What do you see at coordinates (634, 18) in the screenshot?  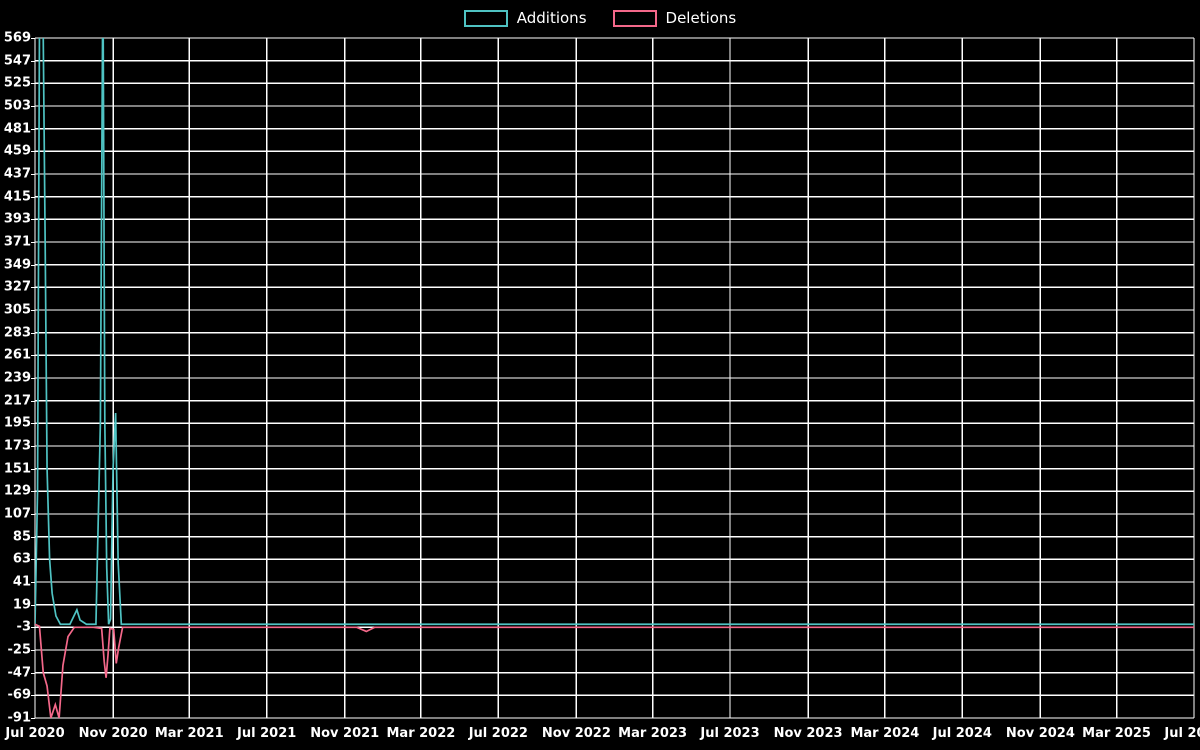 I see `legend-swatch-deletions-icon` at bounding box center [634, 18].